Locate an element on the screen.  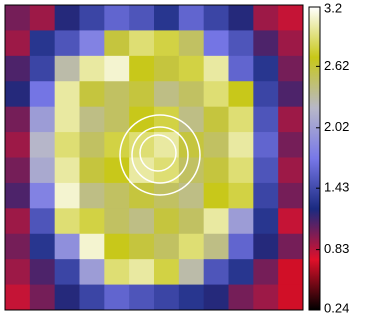
colorbar is located at coordinates (314, 158).